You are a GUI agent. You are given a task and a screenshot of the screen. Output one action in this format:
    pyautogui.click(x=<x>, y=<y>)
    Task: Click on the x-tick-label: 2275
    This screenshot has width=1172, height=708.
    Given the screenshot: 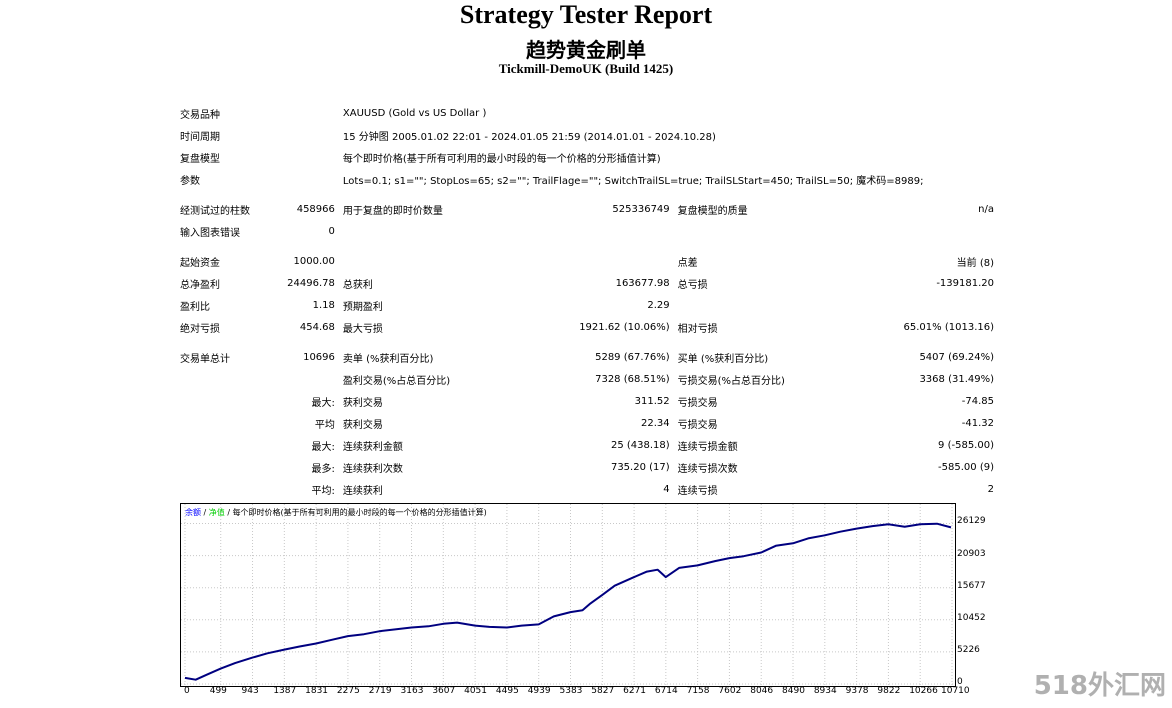 What is the action you would take?
    pyautogui.click(x=348, y=691)
    